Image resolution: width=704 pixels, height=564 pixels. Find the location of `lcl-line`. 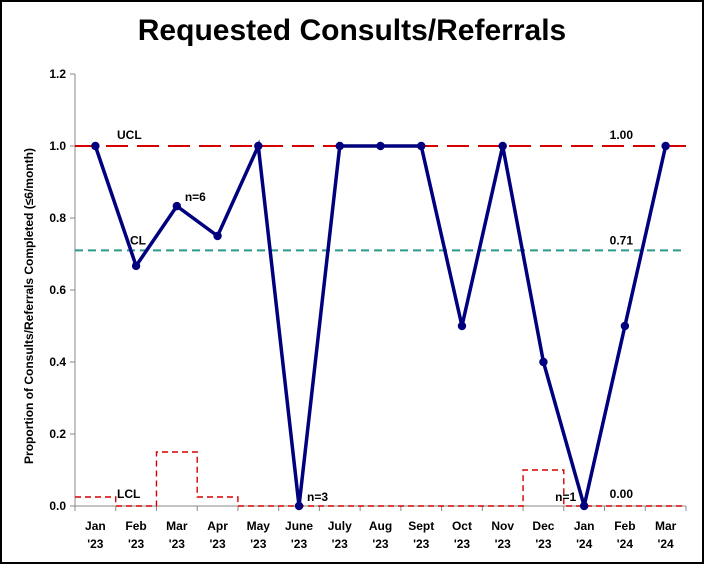

lcl-line is located at coordinates (380, 479).